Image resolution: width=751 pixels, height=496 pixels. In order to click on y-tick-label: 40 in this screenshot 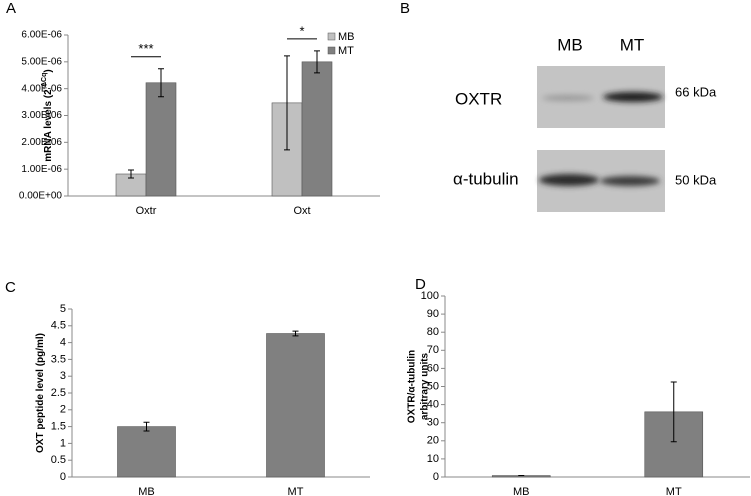, I will do `click(433, 405)`.